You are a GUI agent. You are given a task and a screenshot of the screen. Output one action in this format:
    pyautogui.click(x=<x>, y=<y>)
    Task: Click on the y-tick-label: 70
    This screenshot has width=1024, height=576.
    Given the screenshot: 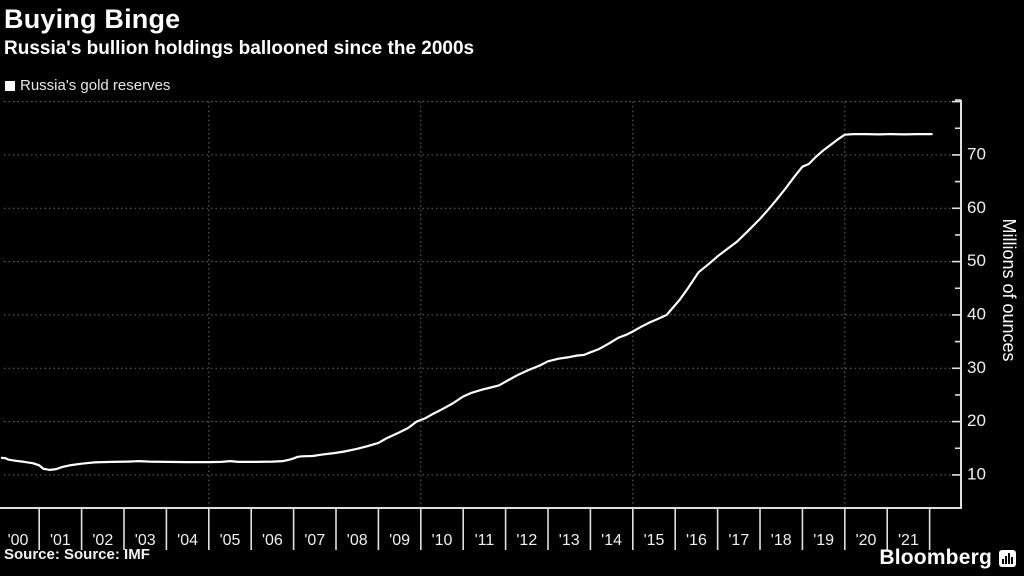 What is the action you would take?
    pyautogui.click(x=976, y=153)
    